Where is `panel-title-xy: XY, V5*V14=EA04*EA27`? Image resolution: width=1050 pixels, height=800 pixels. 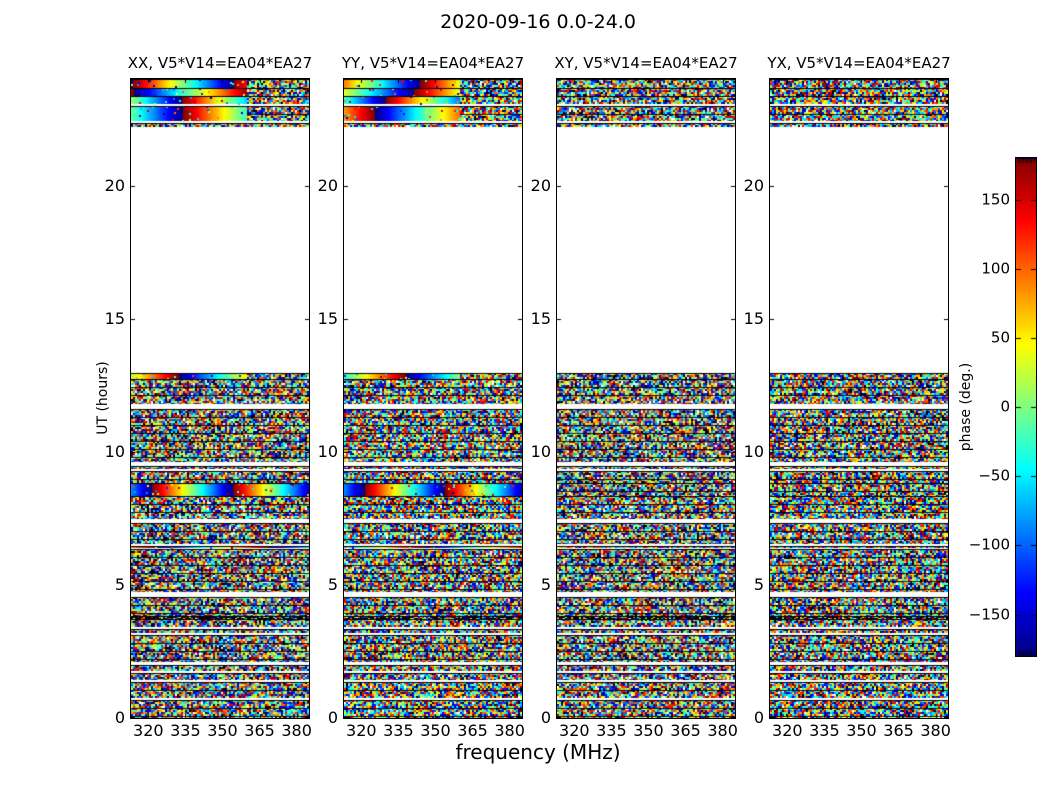 panel-title-xy: XY, V5*V14=EA04*EA27 is located at coordinates (646, 63).